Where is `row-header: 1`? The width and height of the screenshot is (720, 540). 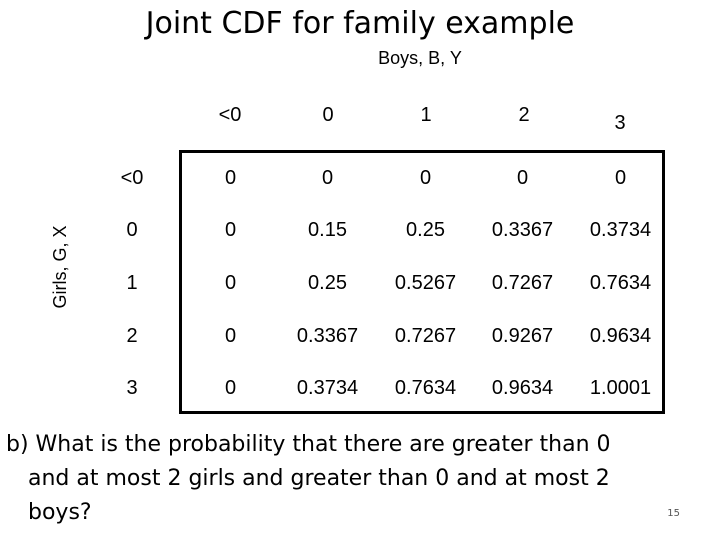 row-header: 1 is located at coordinates (132, 283).